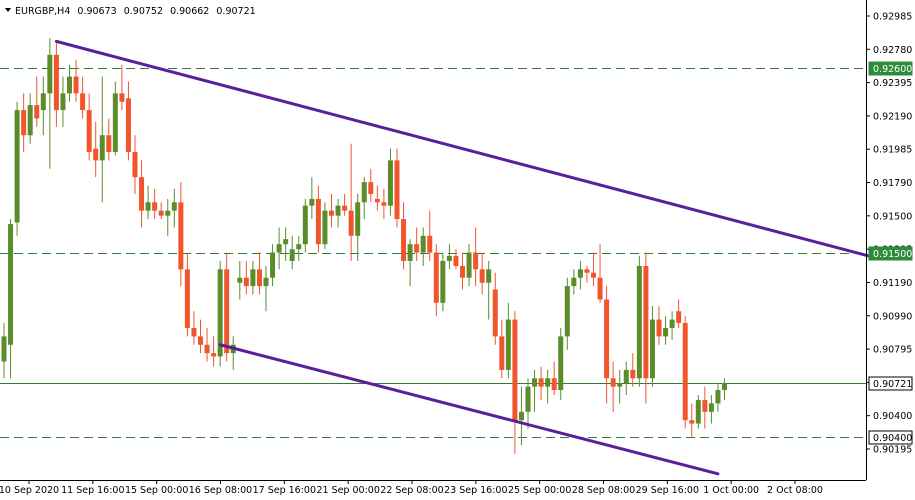 Image resolution: width=915 pixels, height=500 pixels. I want to click on y-tick-label: 0.90400, so click(892, 416).